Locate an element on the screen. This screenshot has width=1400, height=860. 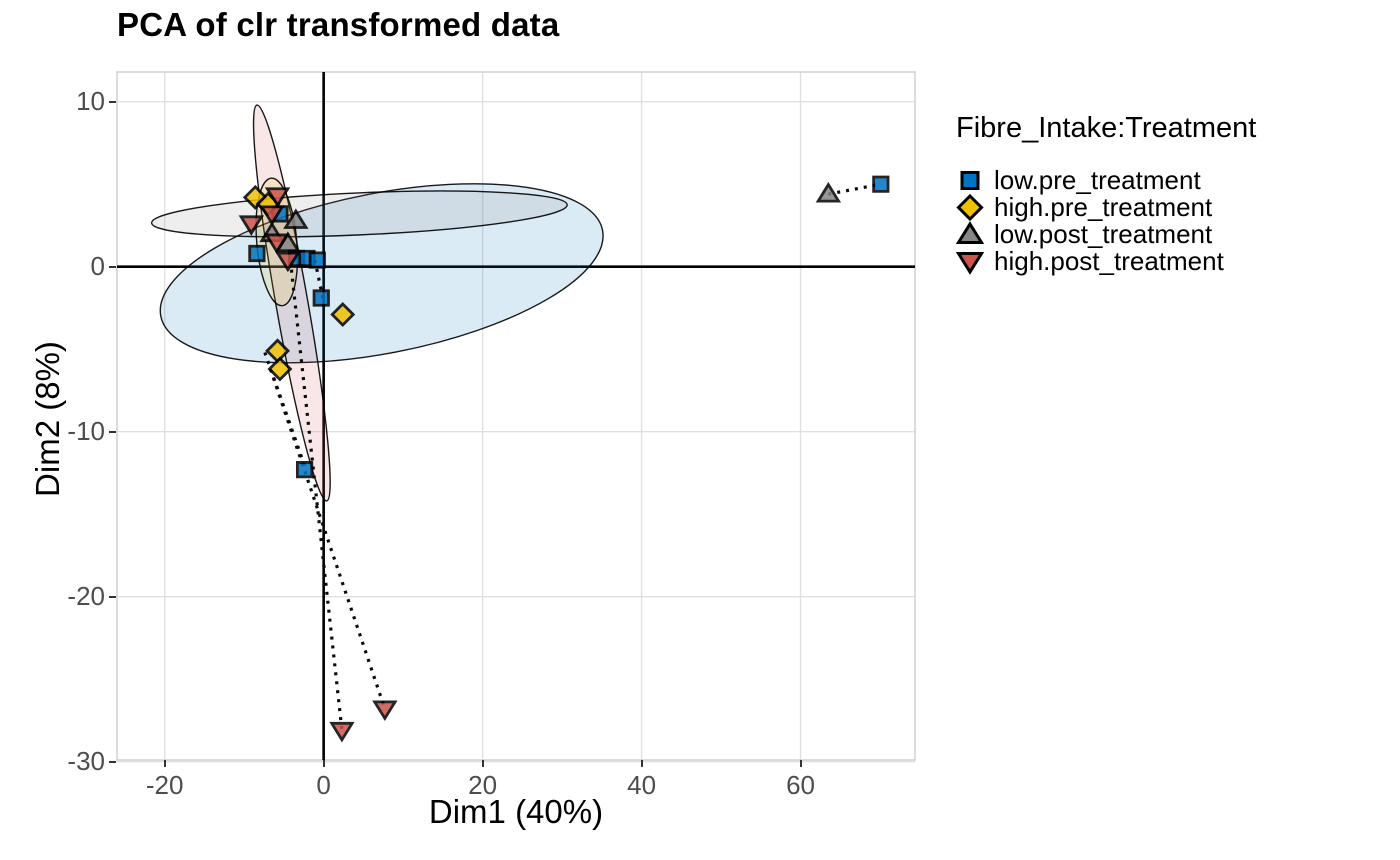
legend-item-label: low.post_treatment is located at coordinates (1103, 234).